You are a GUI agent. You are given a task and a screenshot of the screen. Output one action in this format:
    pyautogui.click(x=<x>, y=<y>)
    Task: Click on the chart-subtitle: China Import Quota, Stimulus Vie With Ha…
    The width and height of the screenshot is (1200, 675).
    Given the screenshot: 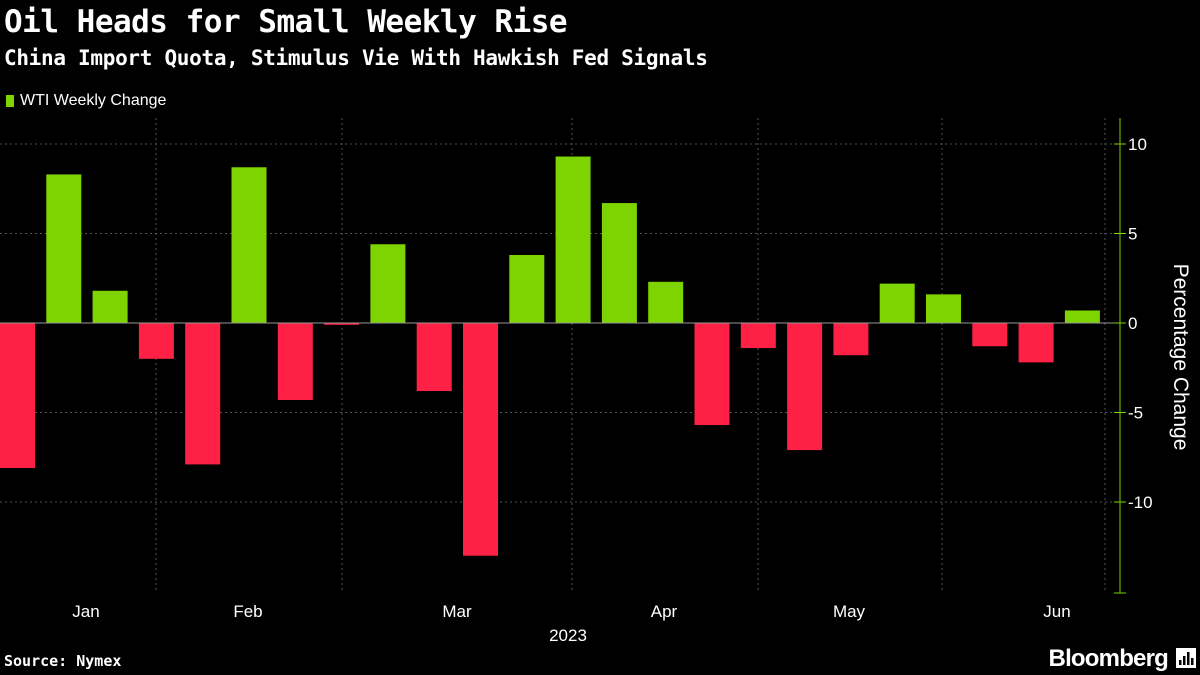 What is the action you would take?
    pyautogui.click(x=356, y=58)
    